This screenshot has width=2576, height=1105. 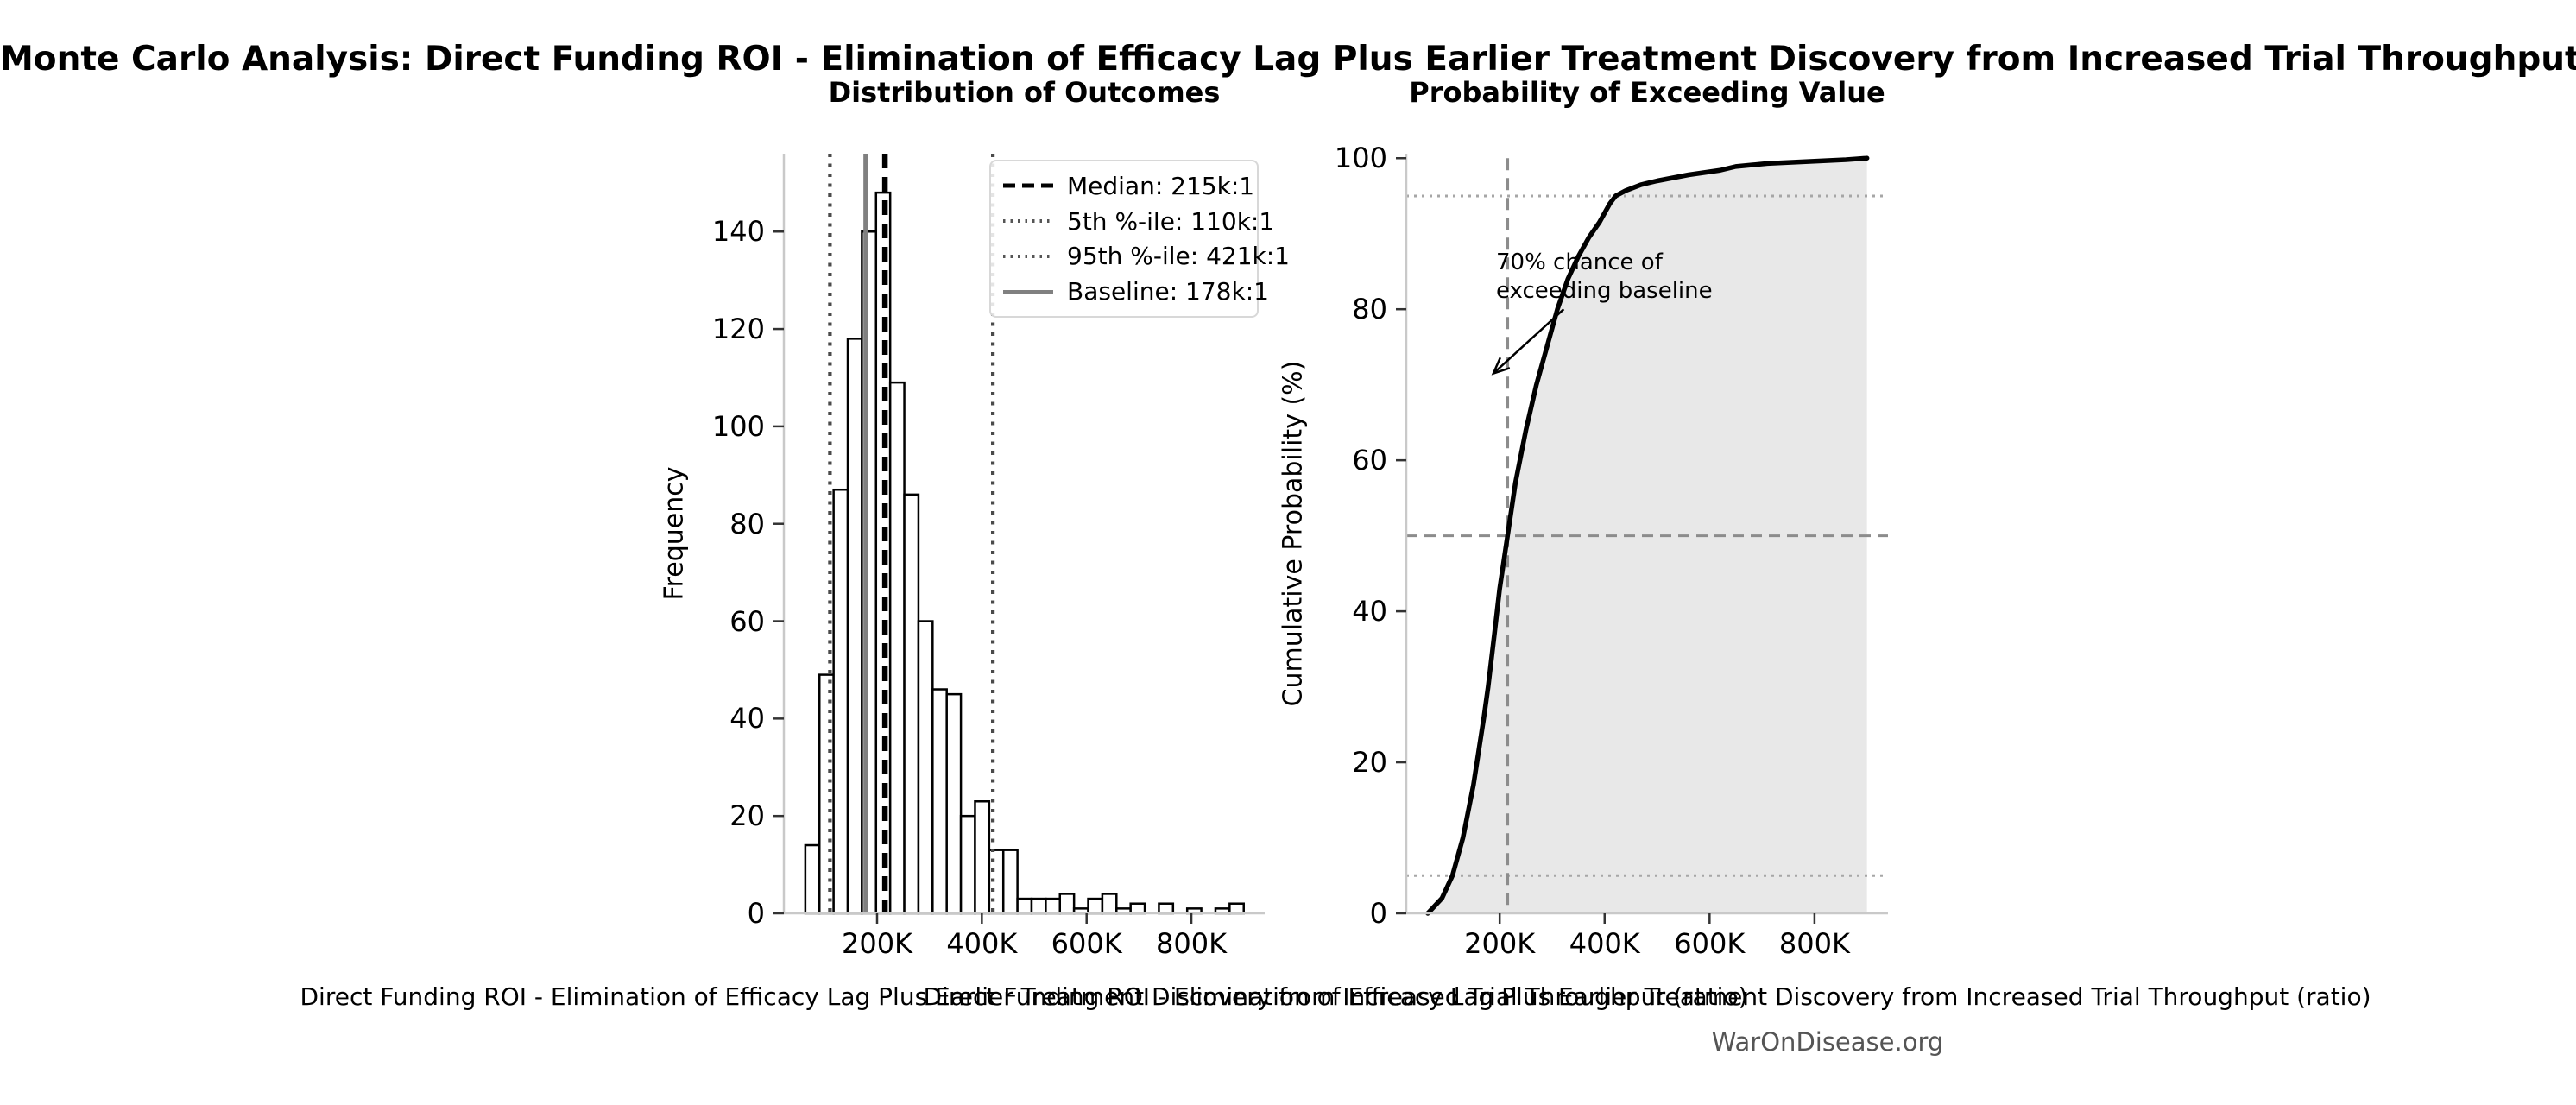 What do you see at coordinates (1647, 92) in the screenshot?
I see `cdf-title: Probability of Exceeding Value` at bounding box center [1647, 92].